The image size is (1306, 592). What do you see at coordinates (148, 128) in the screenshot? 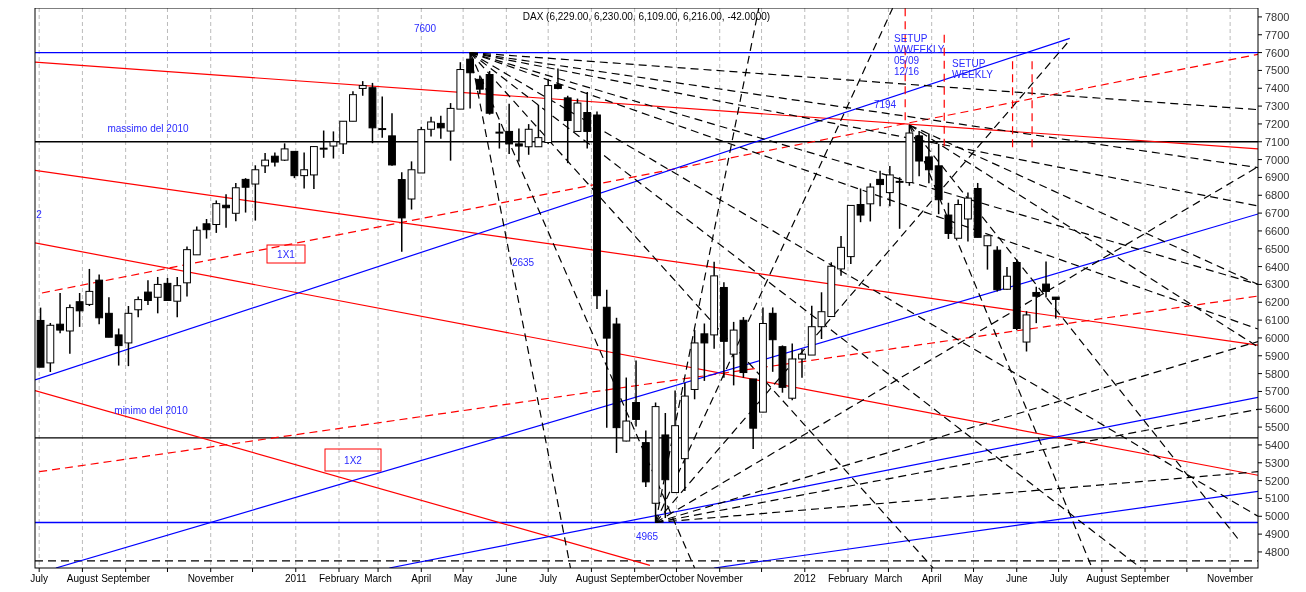
I see `annotation: massimo del 2010` at bounding box center [148, 128].